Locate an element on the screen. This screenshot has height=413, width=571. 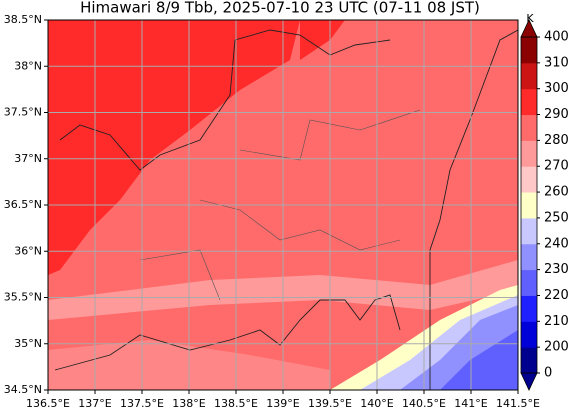
colorbar-tick-label: 220 is located at coordinates (556, 295).